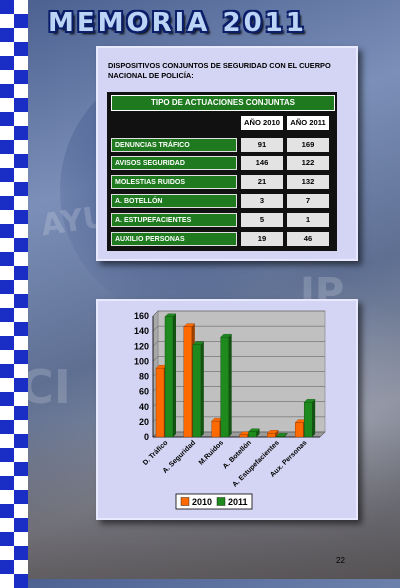 This screenshot has width=400, height=588. Describe the element at coordinates (141, 346) in the screenshot. I see `y-tick-label: 120` at that location.